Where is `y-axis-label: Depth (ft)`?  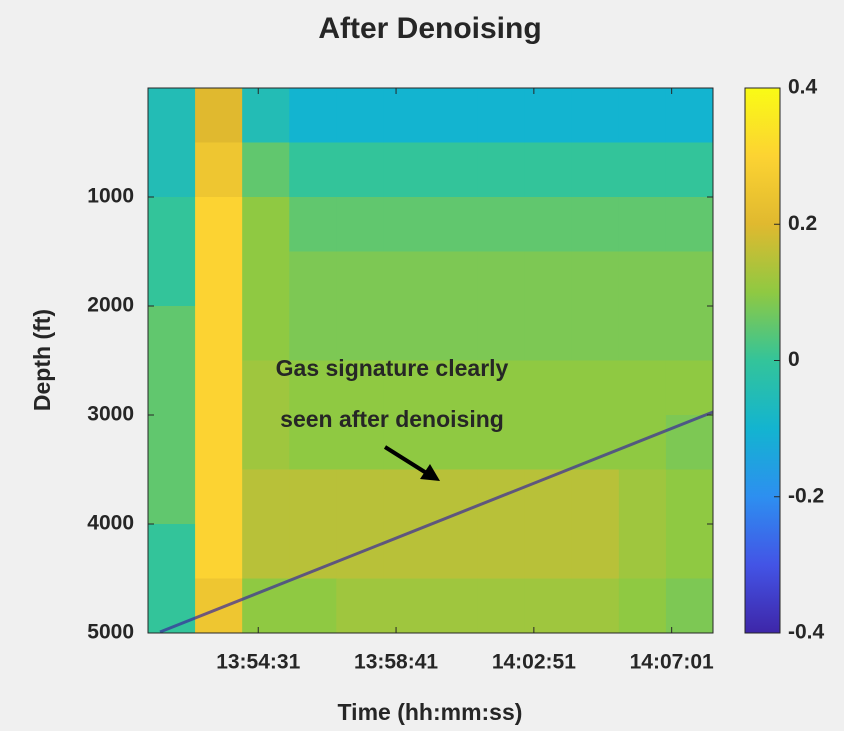
y-axis-label: Depth (ft) is located at coordinates (42, 360).